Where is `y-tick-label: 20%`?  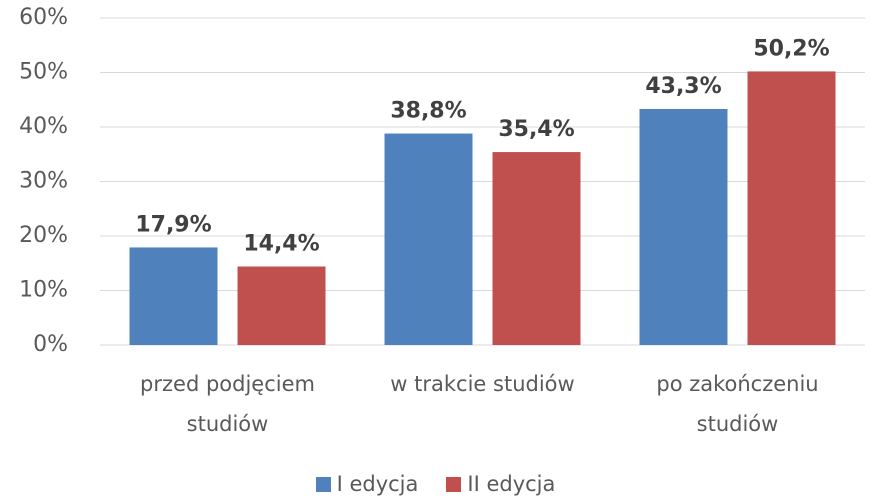 y-tick-label: 20% is located at coordinates (43, 235).